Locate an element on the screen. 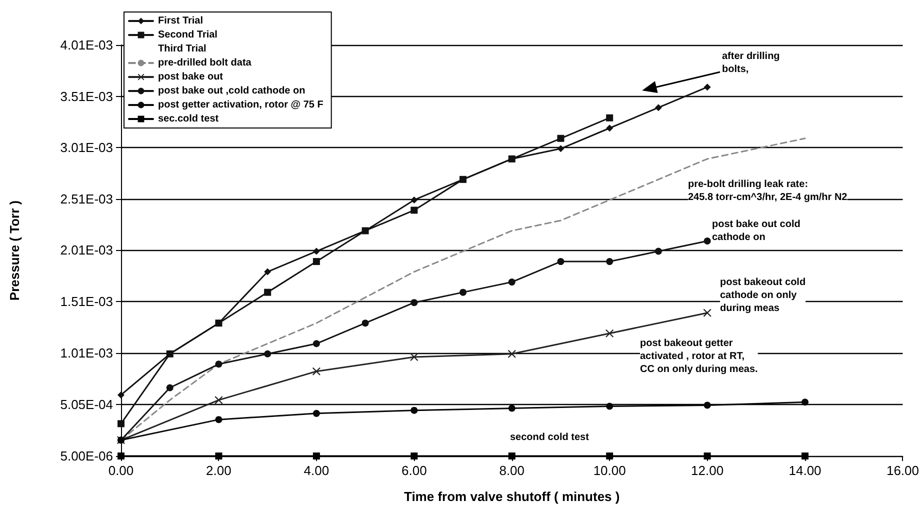 This screenshot has width=922, height=517. x-tick-label: 16.00 is located at coordinates (903, 470).